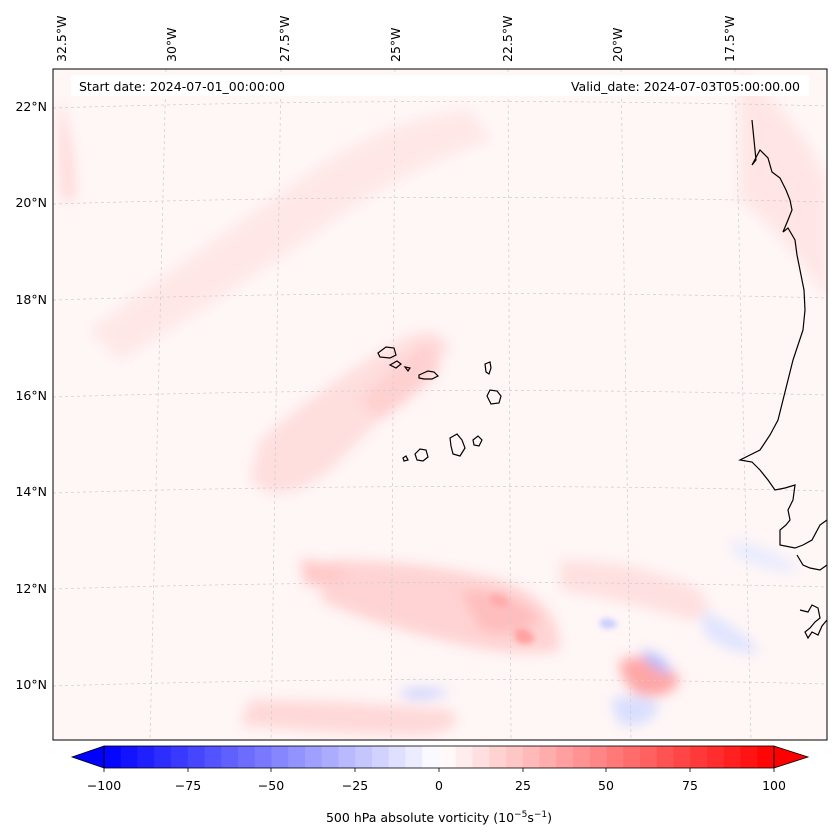  I want to click on lon-label: 30°W, so click(171, 44).